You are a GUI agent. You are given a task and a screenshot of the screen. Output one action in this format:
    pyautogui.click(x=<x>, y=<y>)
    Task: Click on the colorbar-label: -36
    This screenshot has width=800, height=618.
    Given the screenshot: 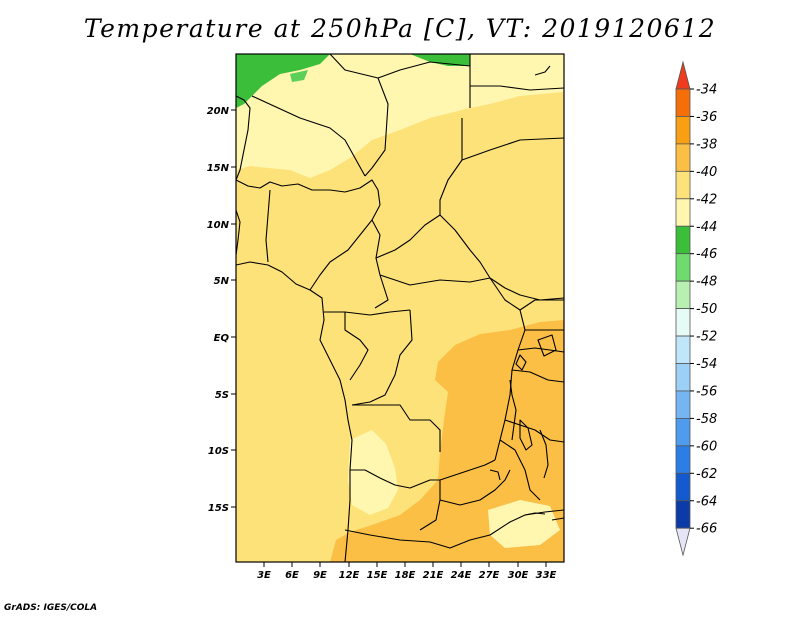 What is the action you would take?
    pyautogui.click(x=706, y=117)
    